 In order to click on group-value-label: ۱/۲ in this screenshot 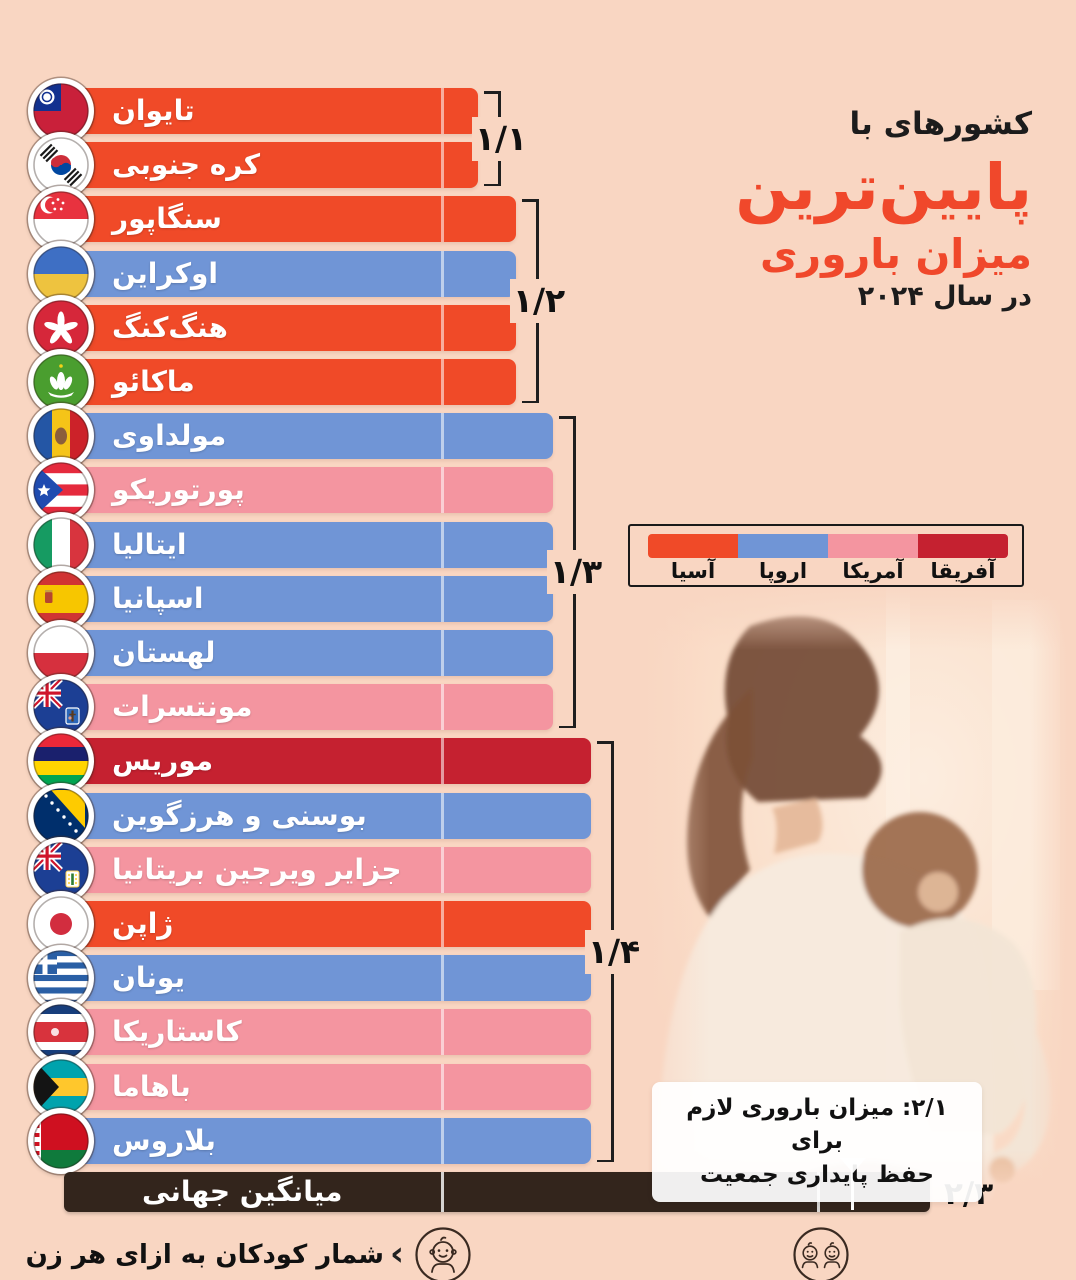, I will do `click(539, 301)`.